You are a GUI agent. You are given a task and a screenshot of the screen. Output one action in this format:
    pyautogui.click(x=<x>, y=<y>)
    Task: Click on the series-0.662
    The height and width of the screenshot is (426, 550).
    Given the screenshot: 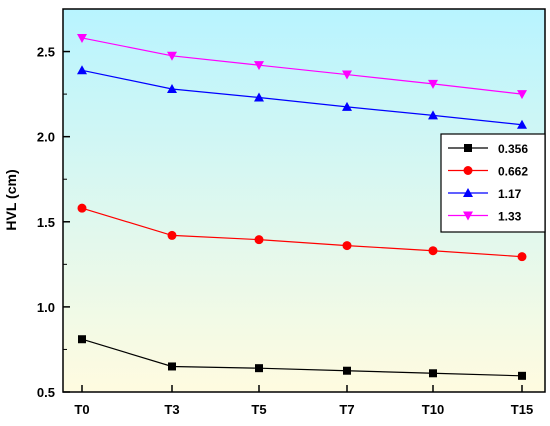 What is the action you would take?
    pyautogui.click(x=302, y=232)
    